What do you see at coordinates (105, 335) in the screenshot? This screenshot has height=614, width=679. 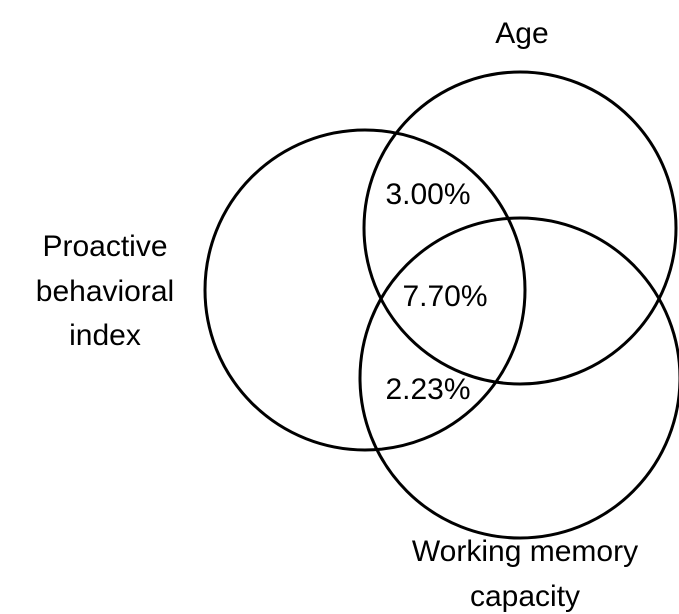 I see `set-label: index` at bounding box center [105, 335].